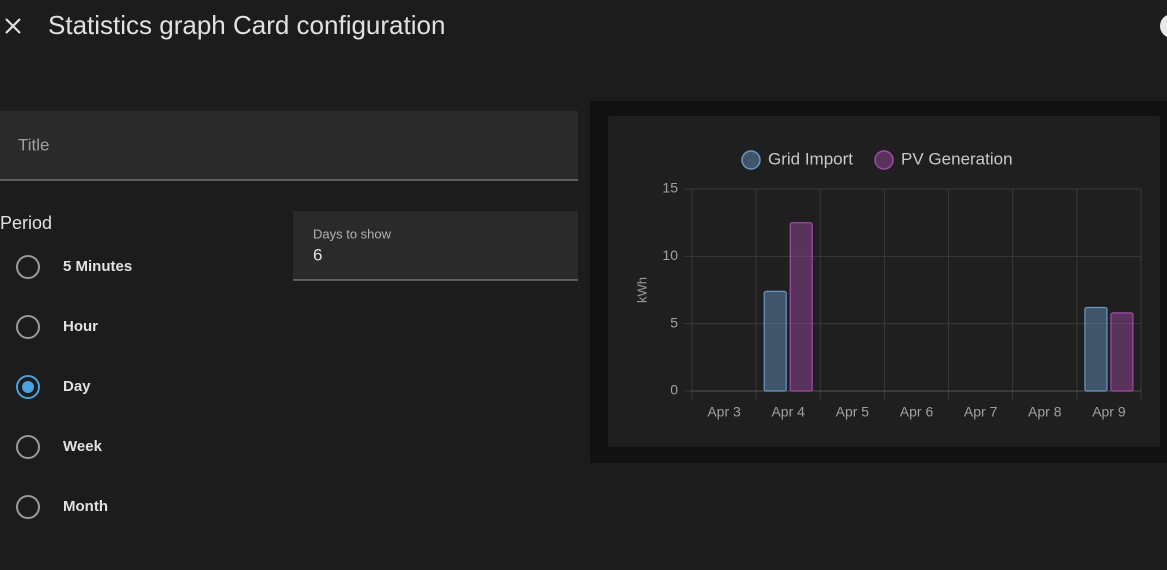 The image size is (1167, 570). What do you see at coordinates (317, 254) in the screenshot?
I see `field-value: 6` at bounding box center [317, 254].